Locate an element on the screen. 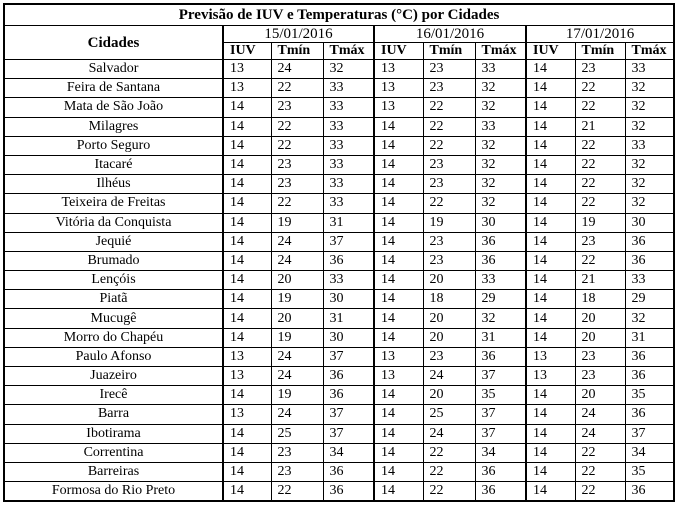 Image resolution: width=677 pixels, height=513 pixels. table-row: Ibotirama 14 25 37 14 24 37 14 24 37 is located at coordinates (339, 433).